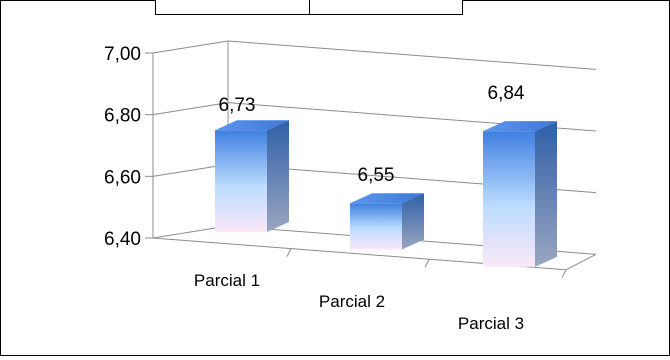 The width and height of the screenshot is (670, 360). What do you see at coordinates (412, 55) in the screenshot?
I see `gridline` at bounding box center [412, 55].